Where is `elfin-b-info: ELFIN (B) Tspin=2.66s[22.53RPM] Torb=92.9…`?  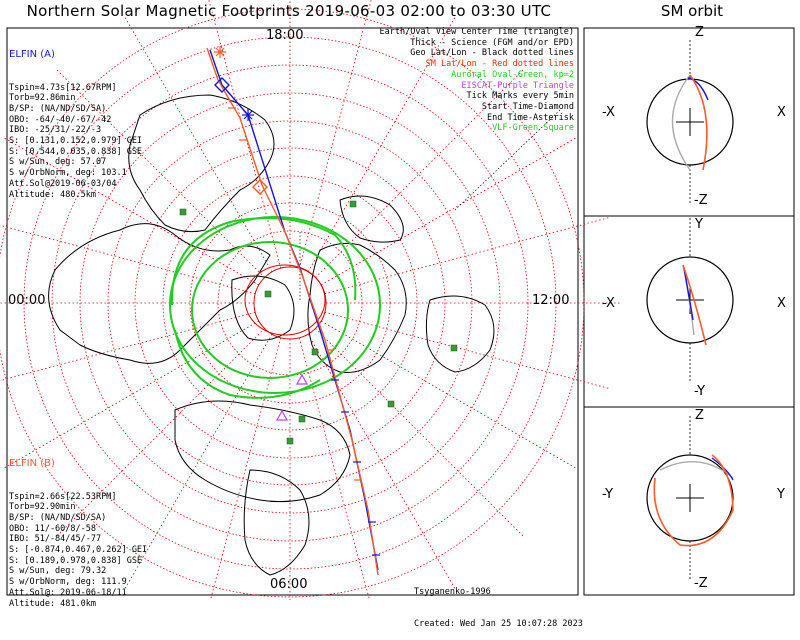 elfin-b-info: ELFIN (B) Tspin=2.66s[22.53RPM] Torb=92.9… is located at coordinates (78, 529).